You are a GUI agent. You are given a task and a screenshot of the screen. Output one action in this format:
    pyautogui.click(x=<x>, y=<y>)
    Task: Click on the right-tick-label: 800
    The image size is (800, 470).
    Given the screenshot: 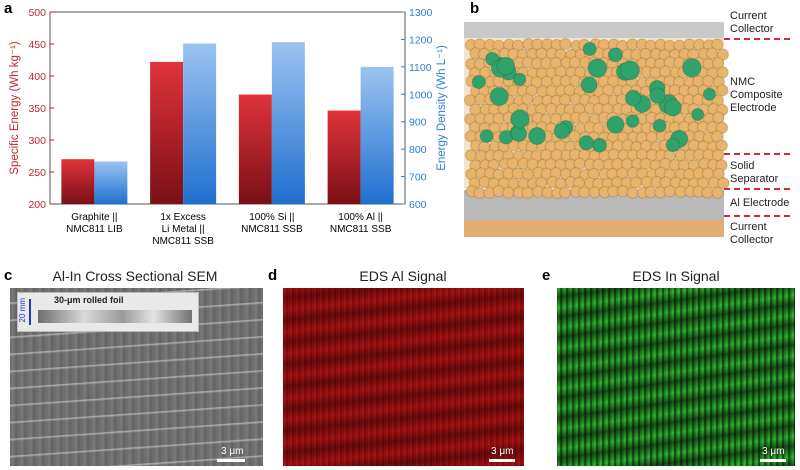 What is the action you would take?
    pyautogui.click(x=418, y=150)
    